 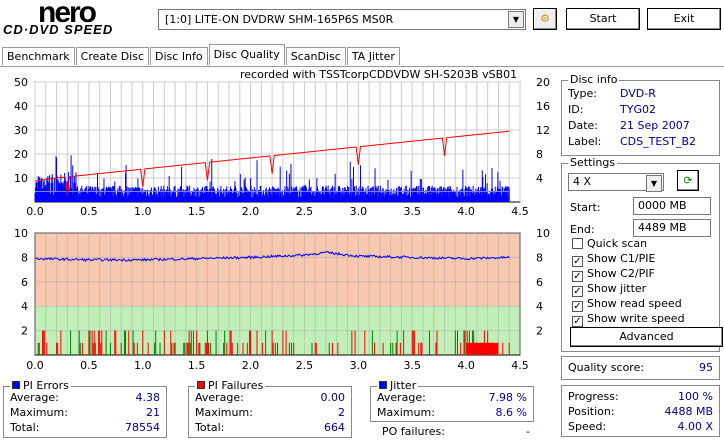 What do you see at coordinates (539, 178) in the screenshot?
I see `y2-tick-label: 4` at bounding box center [539, 178].